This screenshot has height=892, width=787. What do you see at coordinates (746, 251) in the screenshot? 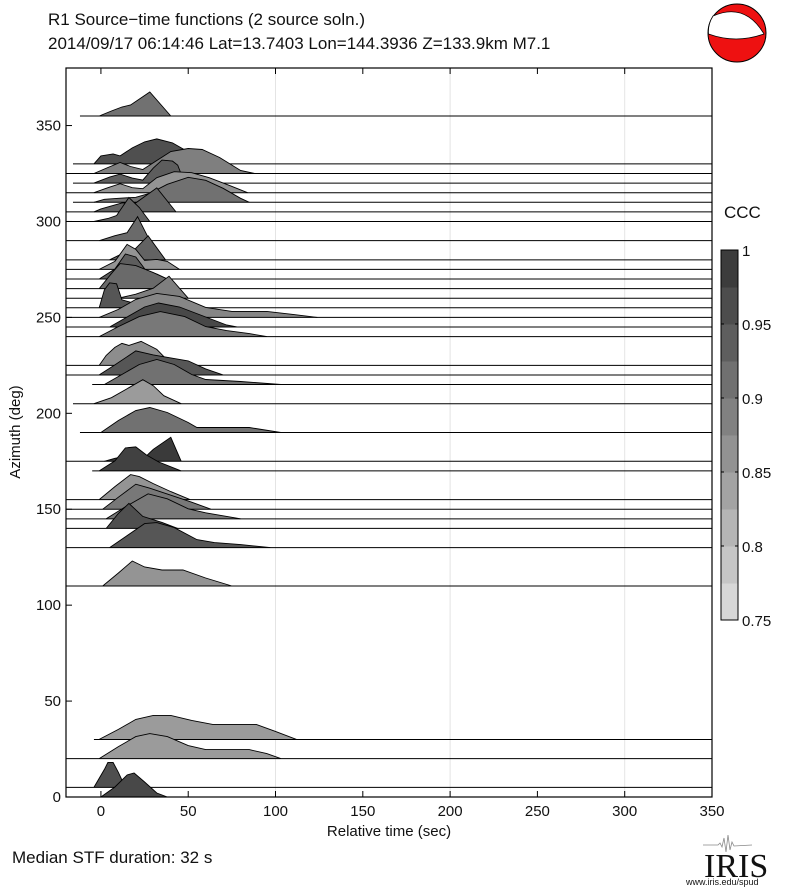
I see `colorbar-tick-label: 1` at bounding box center [746, 251].